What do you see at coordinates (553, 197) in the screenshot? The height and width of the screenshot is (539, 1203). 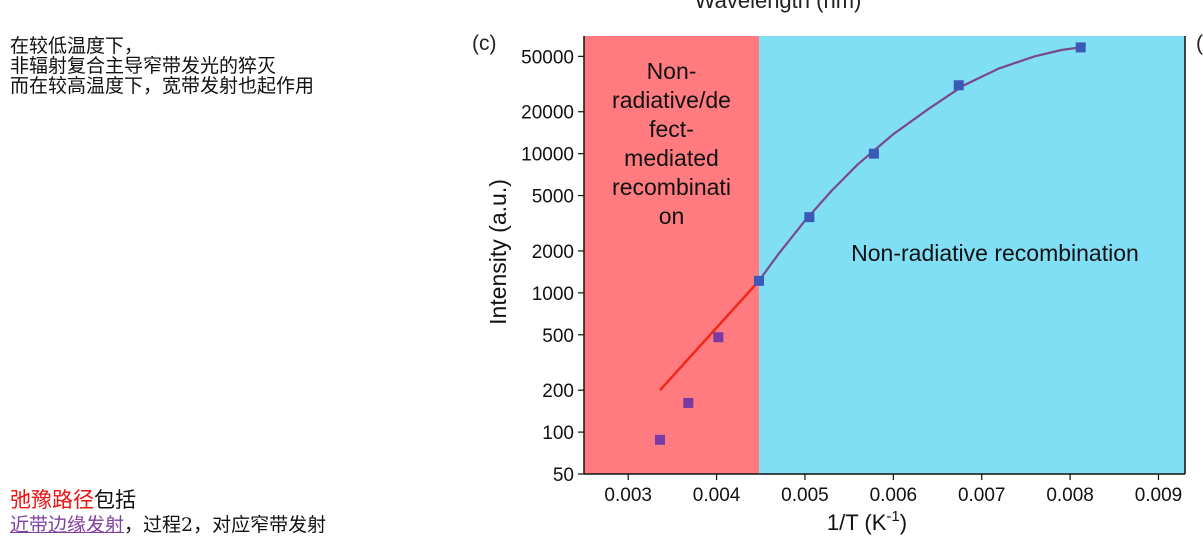 I see `y-tick-label: 5000` at bounding box center [553, 197].